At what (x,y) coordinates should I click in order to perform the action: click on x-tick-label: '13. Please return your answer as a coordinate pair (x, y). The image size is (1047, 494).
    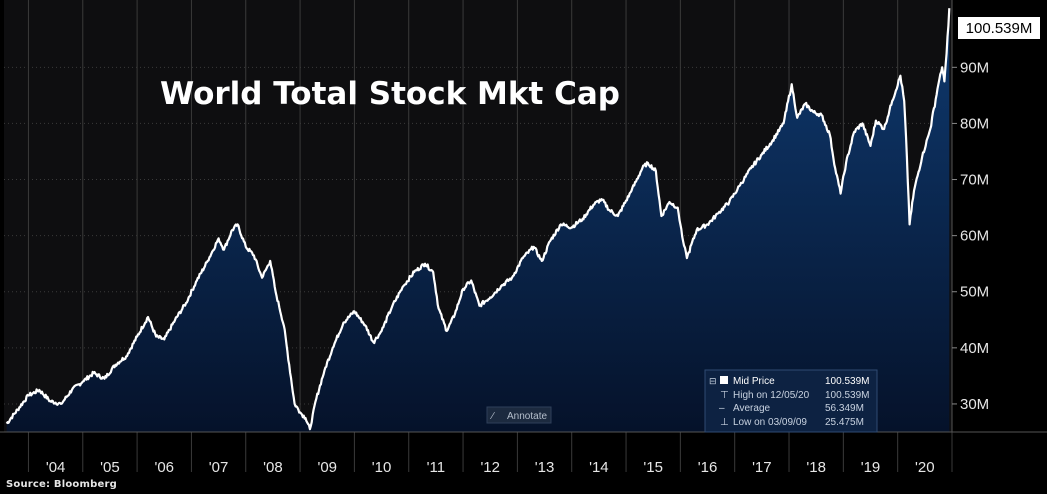
    Looking at the image, I should click on (545, 467).